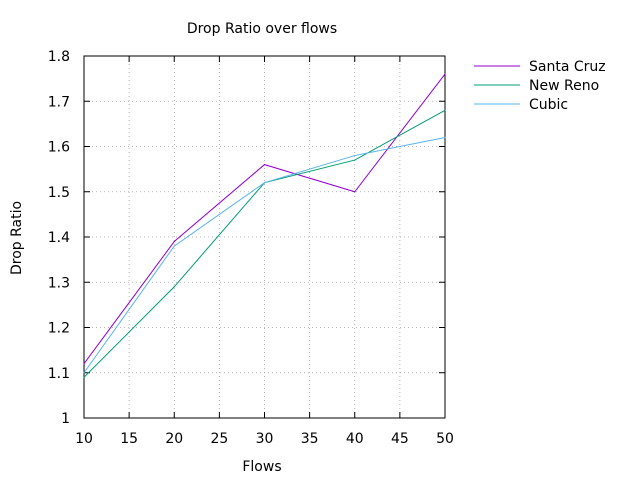 The width and height of the screenshot is (640, 485). Describe the element at coordinates (59, 57) in the screenshot. I see `y-tick-label: 1.8` at that location.